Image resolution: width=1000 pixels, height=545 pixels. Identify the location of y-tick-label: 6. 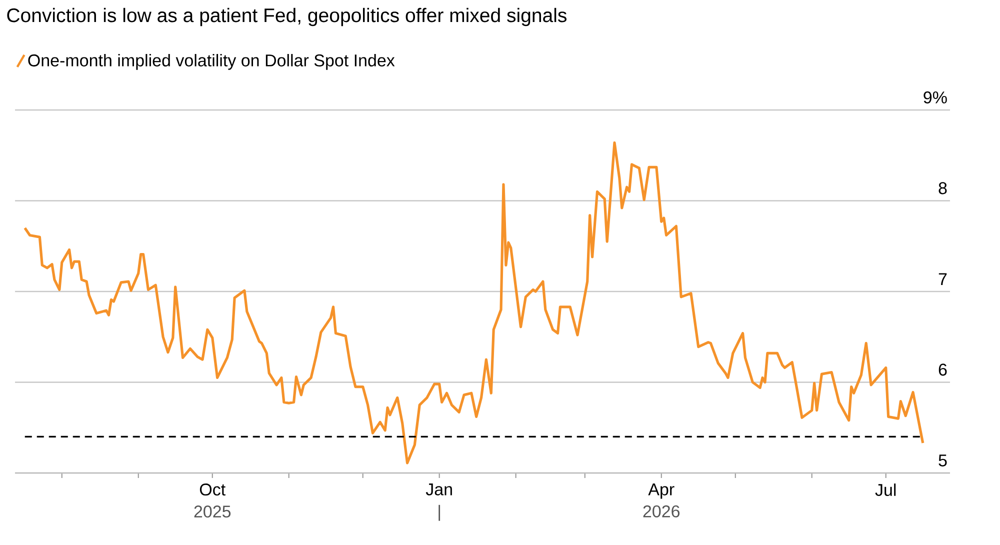
(942, 370).